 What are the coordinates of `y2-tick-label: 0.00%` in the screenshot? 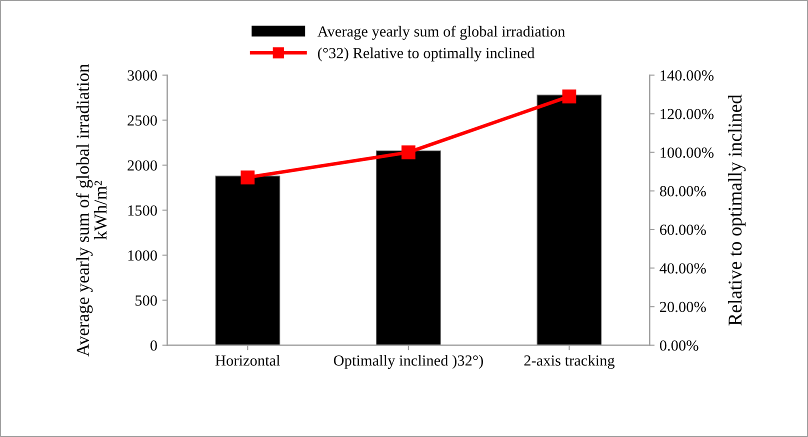 It's located at (679, 345).